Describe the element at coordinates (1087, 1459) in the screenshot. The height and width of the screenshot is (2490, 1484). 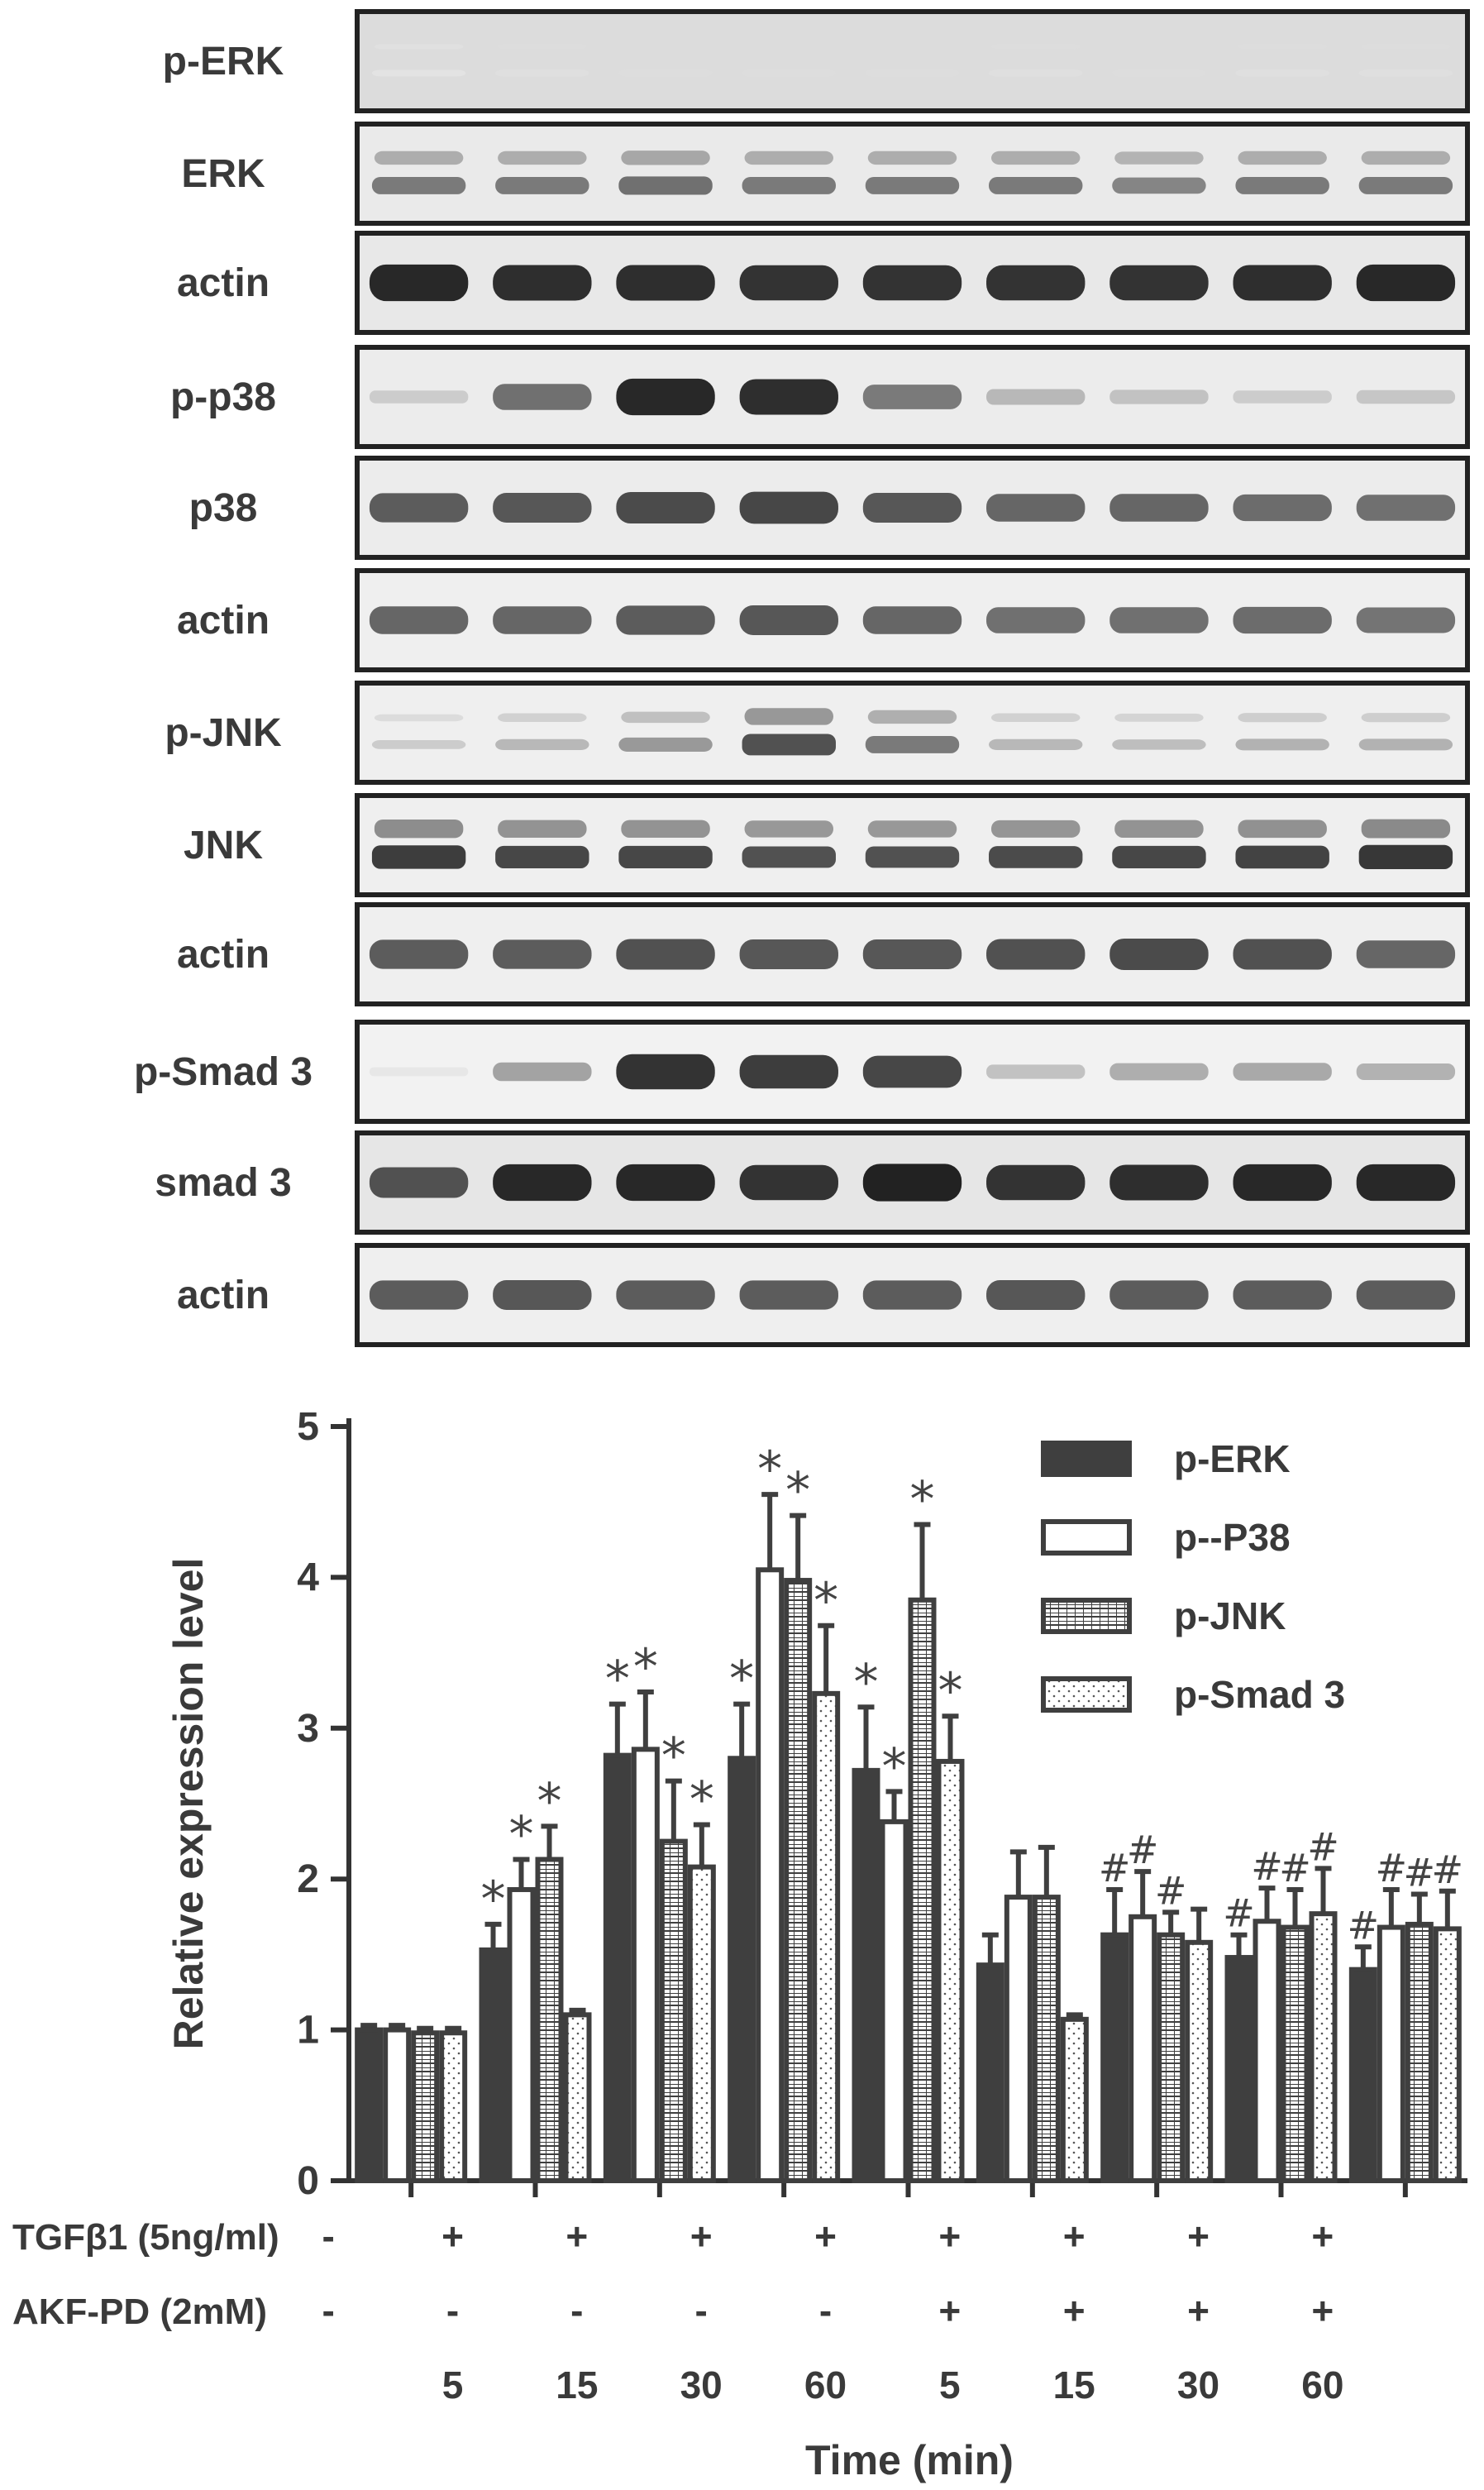
I see `legend-swatch` at that location.